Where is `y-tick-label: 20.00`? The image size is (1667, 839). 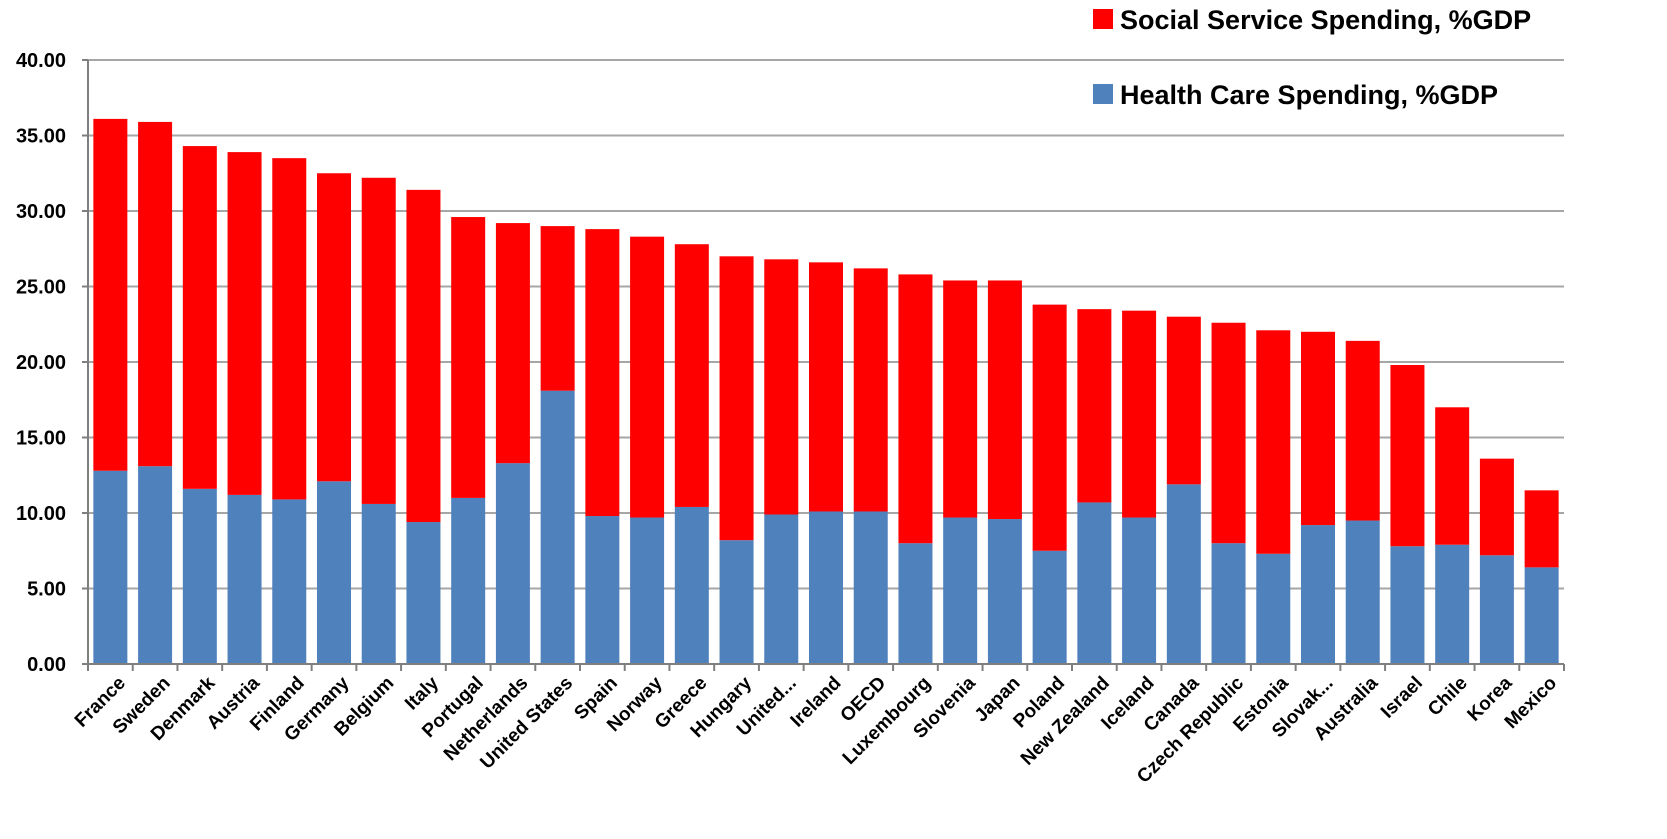 y-tick-label: 20.00 is located at coordinates (41, 363).